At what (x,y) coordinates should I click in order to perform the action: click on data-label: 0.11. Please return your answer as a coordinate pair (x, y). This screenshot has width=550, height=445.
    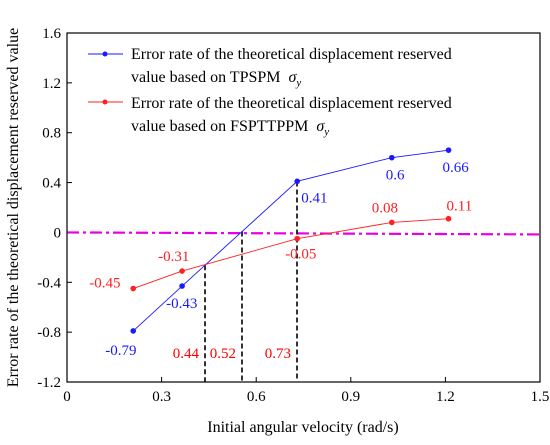
    Looking at the image, I should click on (460, 207).